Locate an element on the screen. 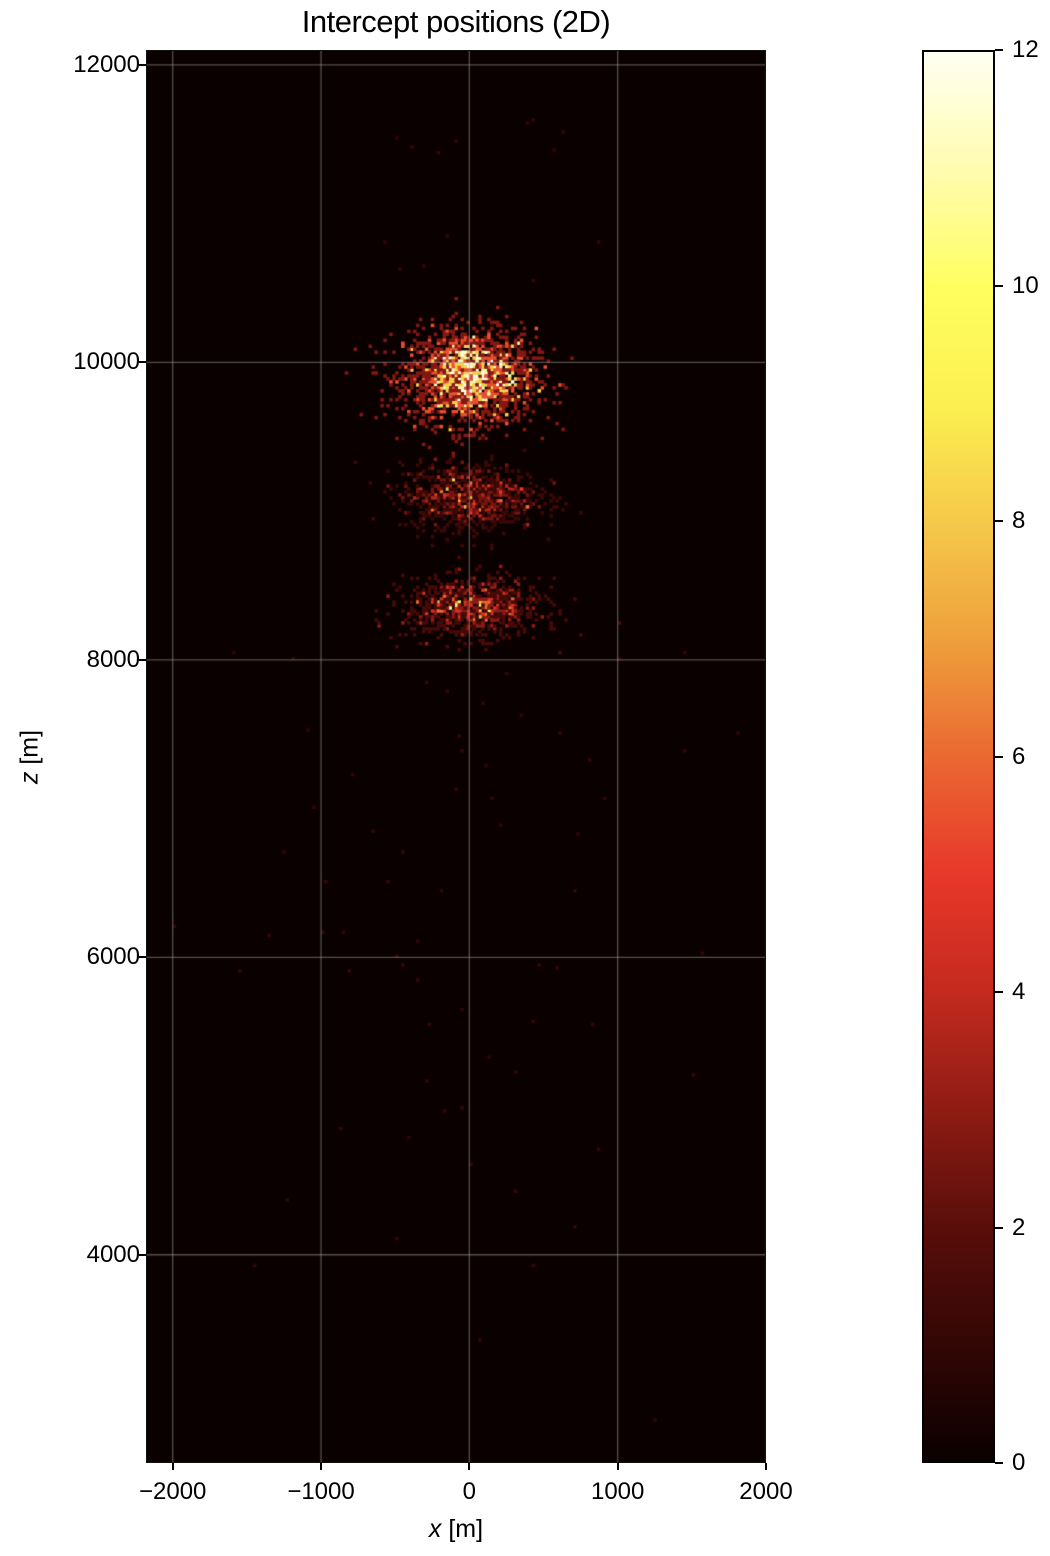  chart-title: Intercept positions (2D) is located at coordinates (456, 21).